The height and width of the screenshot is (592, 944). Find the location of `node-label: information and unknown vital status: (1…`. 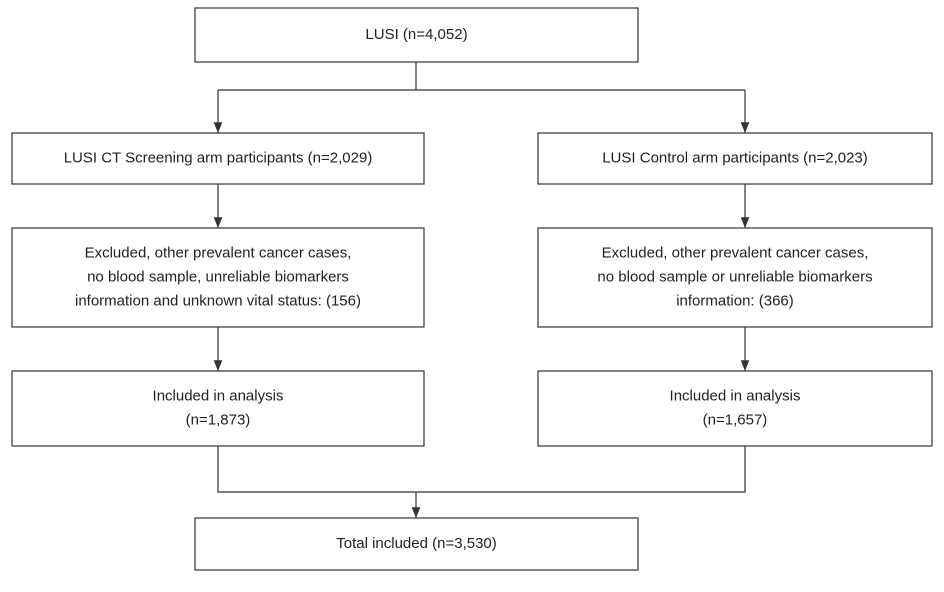

node-label: information and unknown vital status: (1… is located at coordinates (218, 300).